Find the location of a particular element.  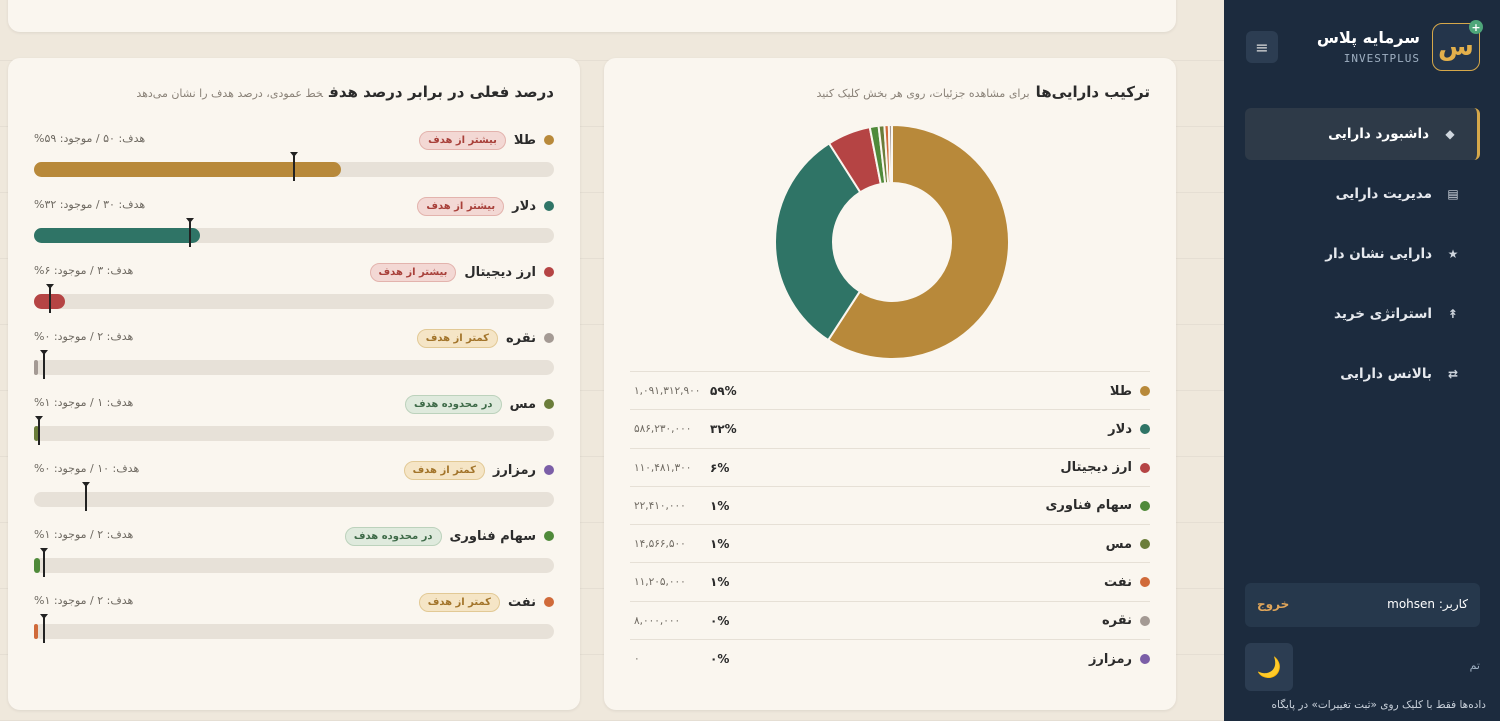

nav-item-buy-strategy: استراتژی خرید ↟ is located at coordinates (1362, 314).